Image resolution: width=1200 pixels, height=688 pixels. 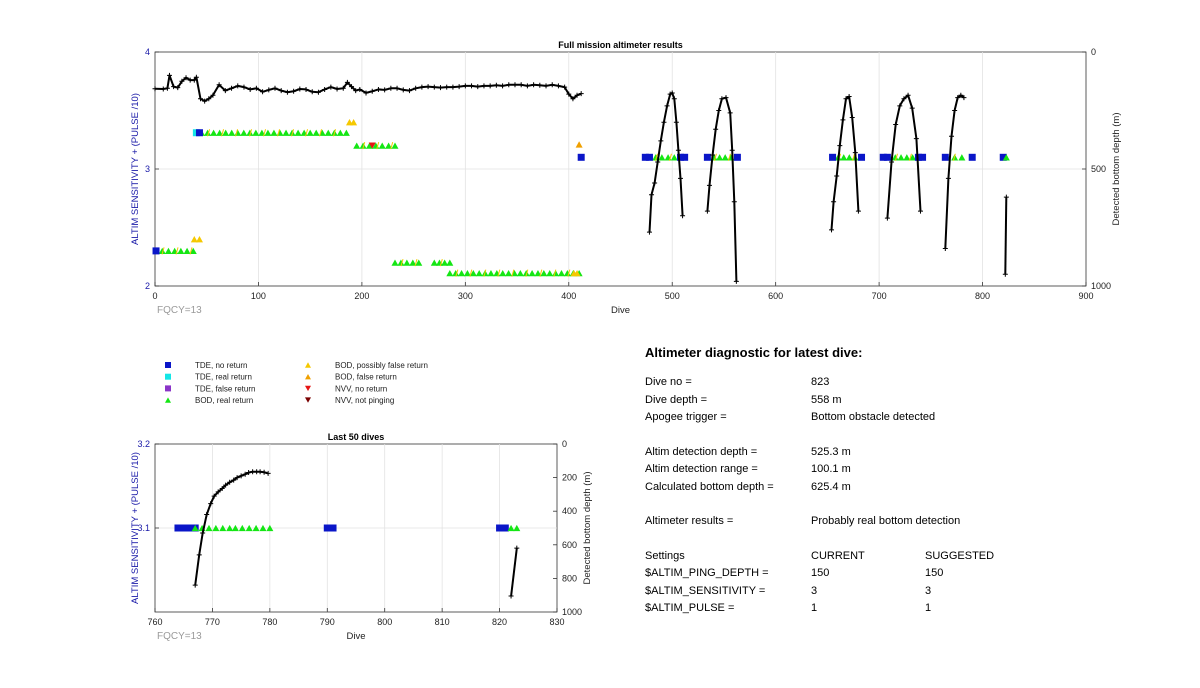 I want to click on x-tick-label: 900, so click(x=1085, y=296).